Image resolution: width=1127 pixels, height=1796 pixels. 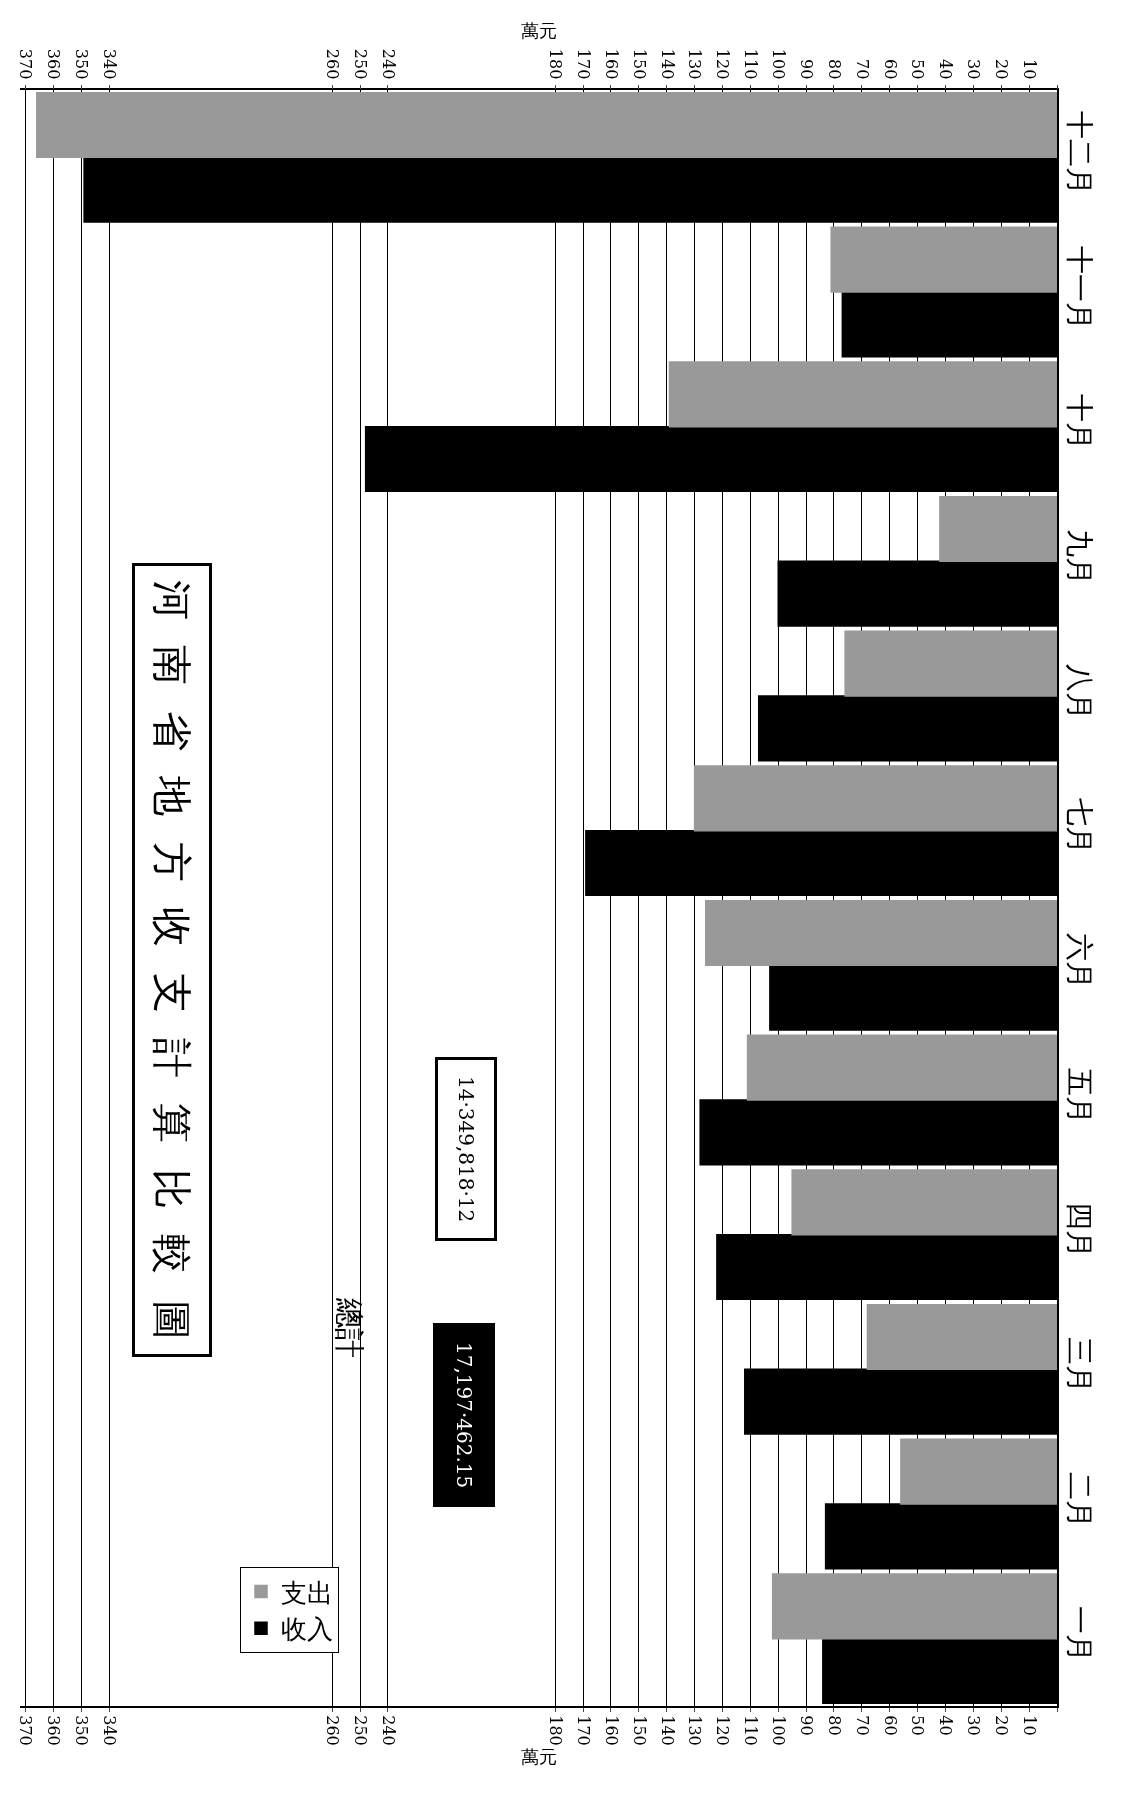 What do you see at coordinates (974, 1725) in the screenshot?
I see `x2-tick-label: 30` at bounding box center [974, 1725].